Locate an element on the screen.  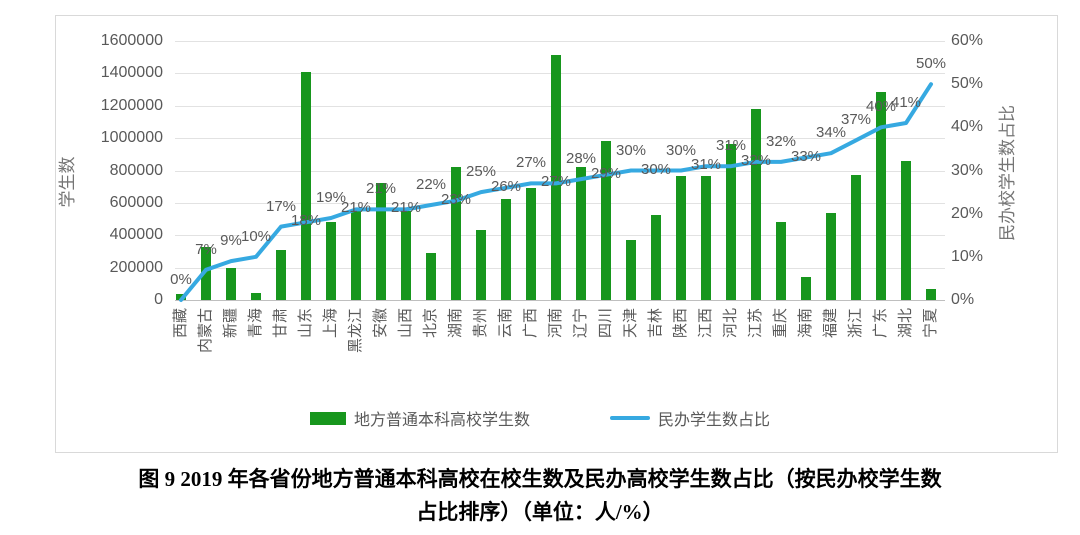
left-axis-tick: 800000 is located at coordinates (136, 170).